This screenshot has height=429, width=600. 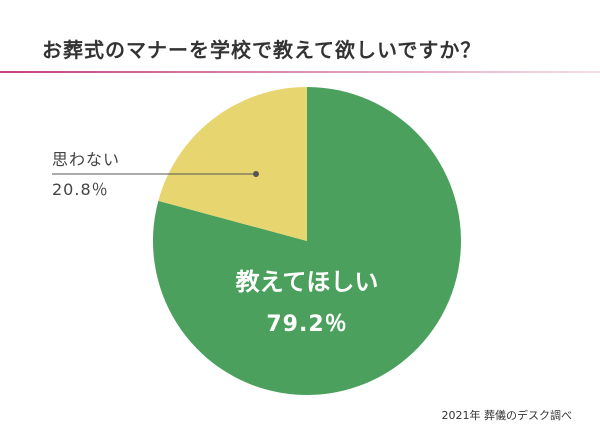 I want to click on slice-label-0: 教えてほしい, so click(x=307, y=282).